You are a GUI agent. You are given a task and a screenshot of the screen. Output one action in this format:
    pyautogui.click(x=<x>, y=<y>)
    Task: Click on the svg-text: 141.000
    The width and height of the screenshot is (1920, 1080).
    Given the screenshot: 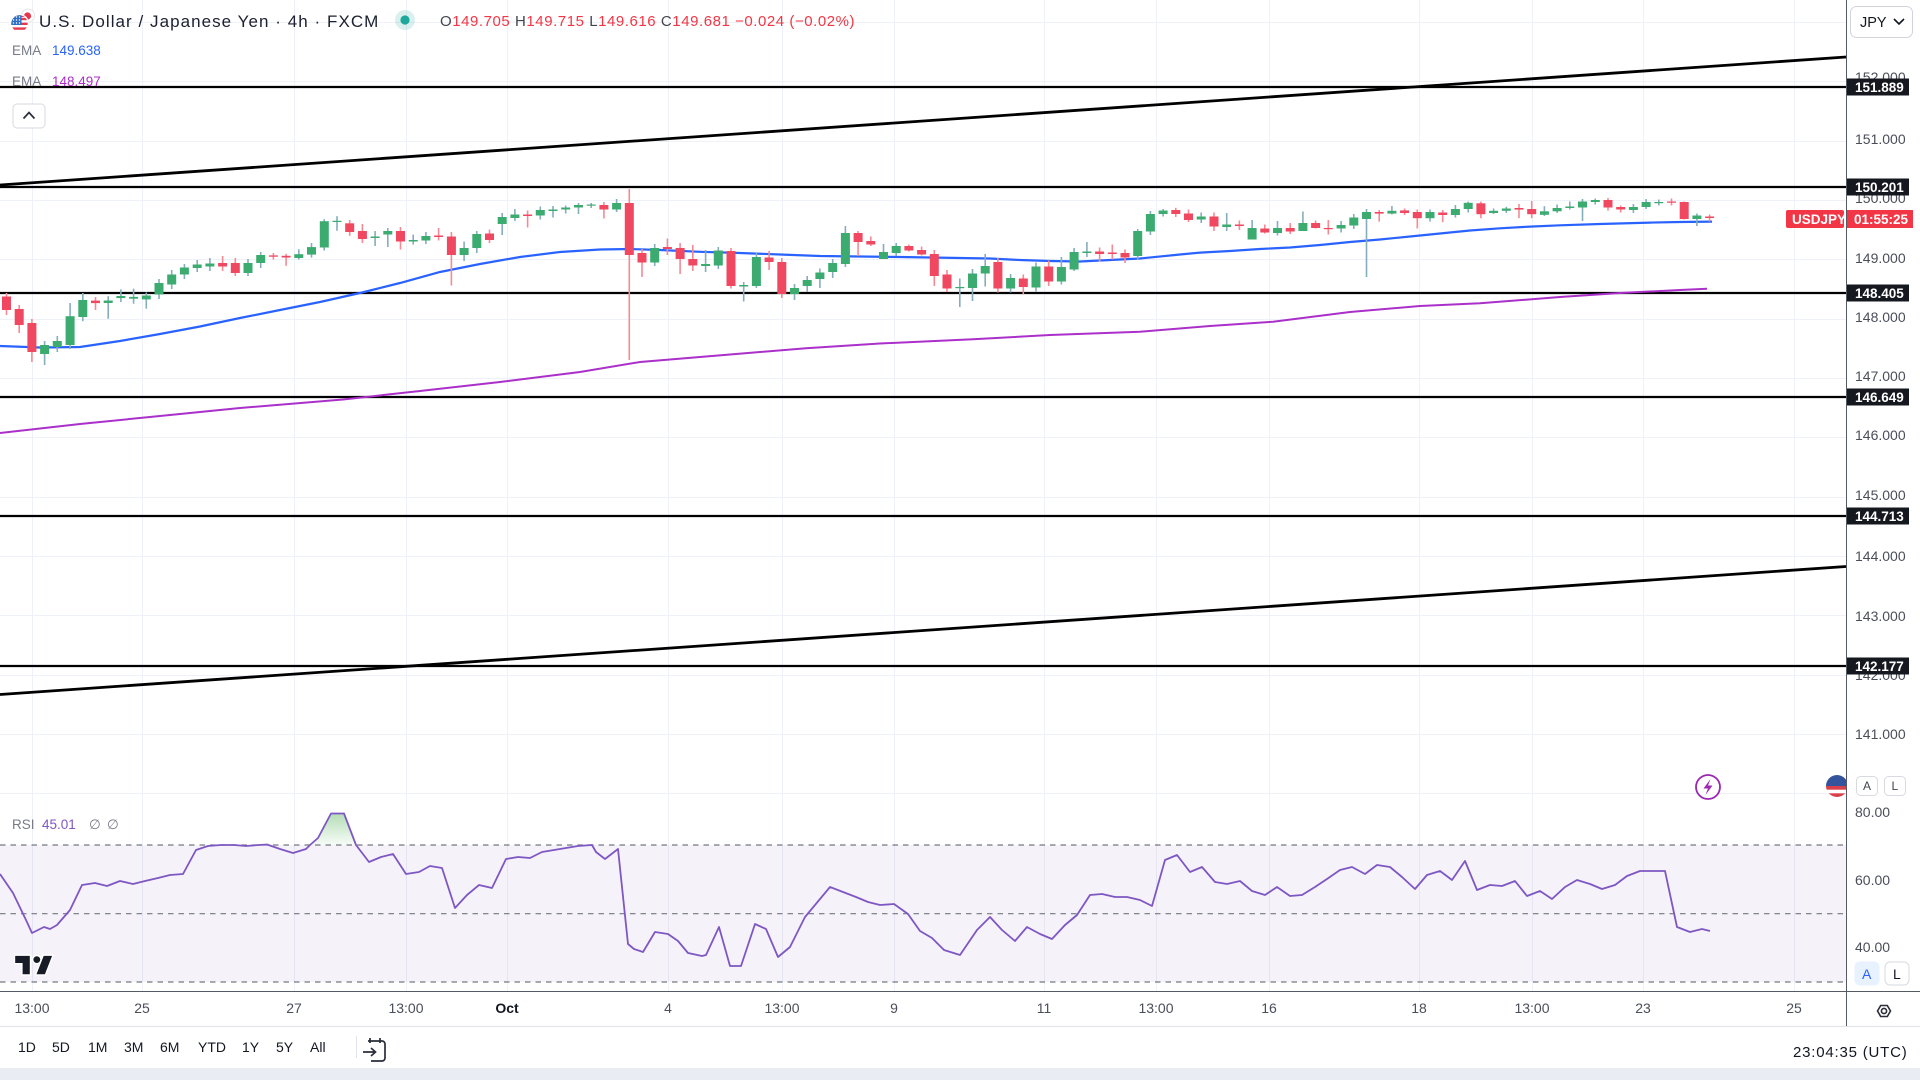 What is the action you would take?
    pyautogui.click(x=1880, y=734)
    